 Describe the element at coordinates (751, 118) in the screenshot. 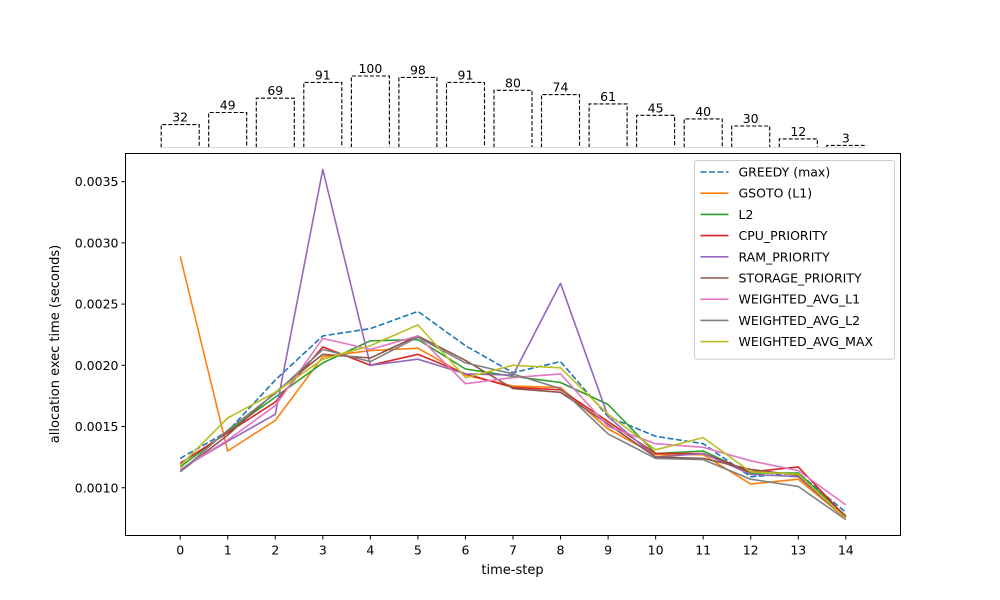

I see `bar-value-label: 30` at that location.